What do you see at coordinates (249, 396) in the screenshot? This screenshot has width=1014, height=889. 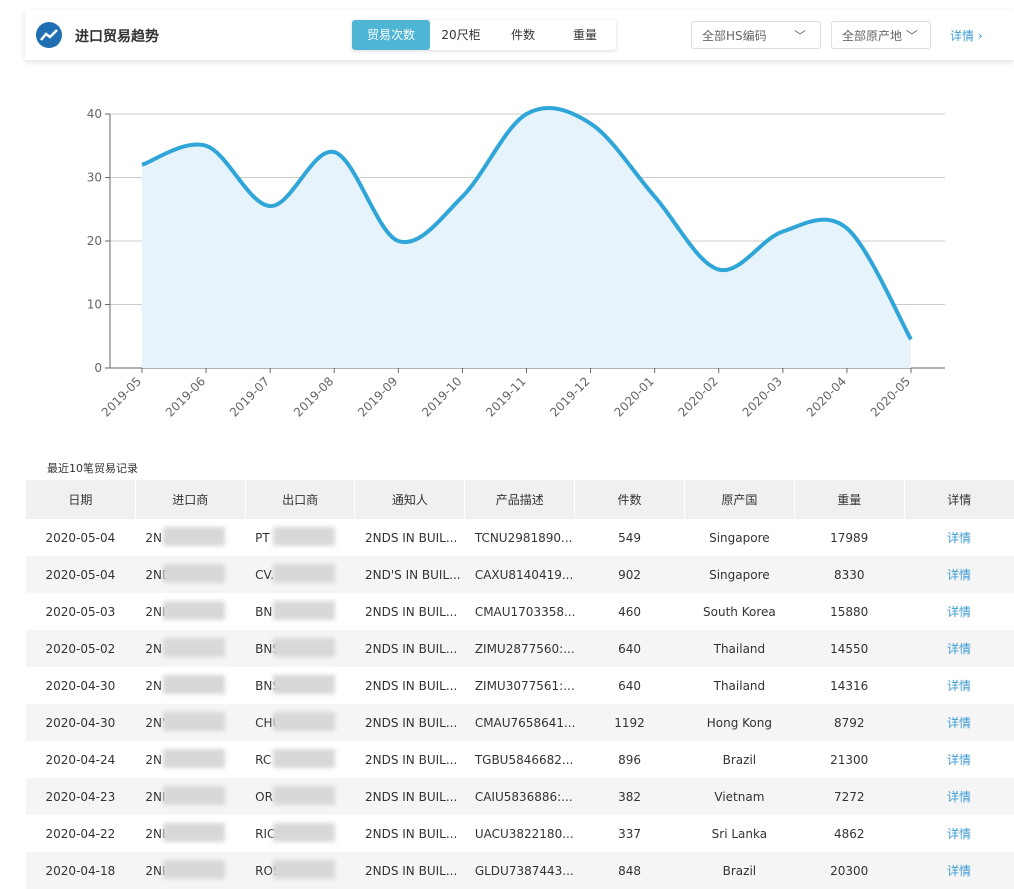 I see `x-tick-label: 2019-07` at bounding box center [249, 396].